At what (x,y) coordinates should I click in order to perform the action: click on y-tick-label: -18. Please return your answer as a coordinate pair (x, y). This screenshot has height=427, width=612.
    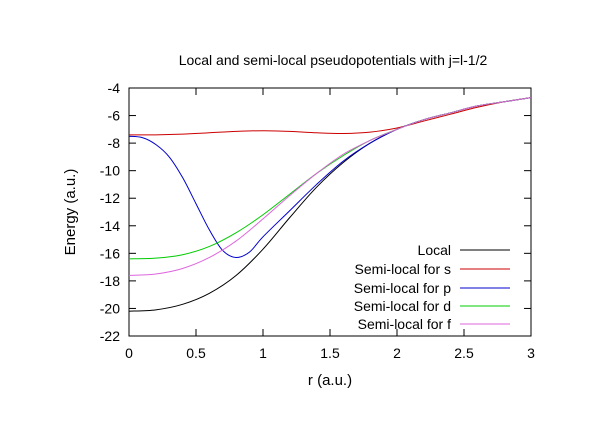
    Looking at the image, I should click on (110, 281).